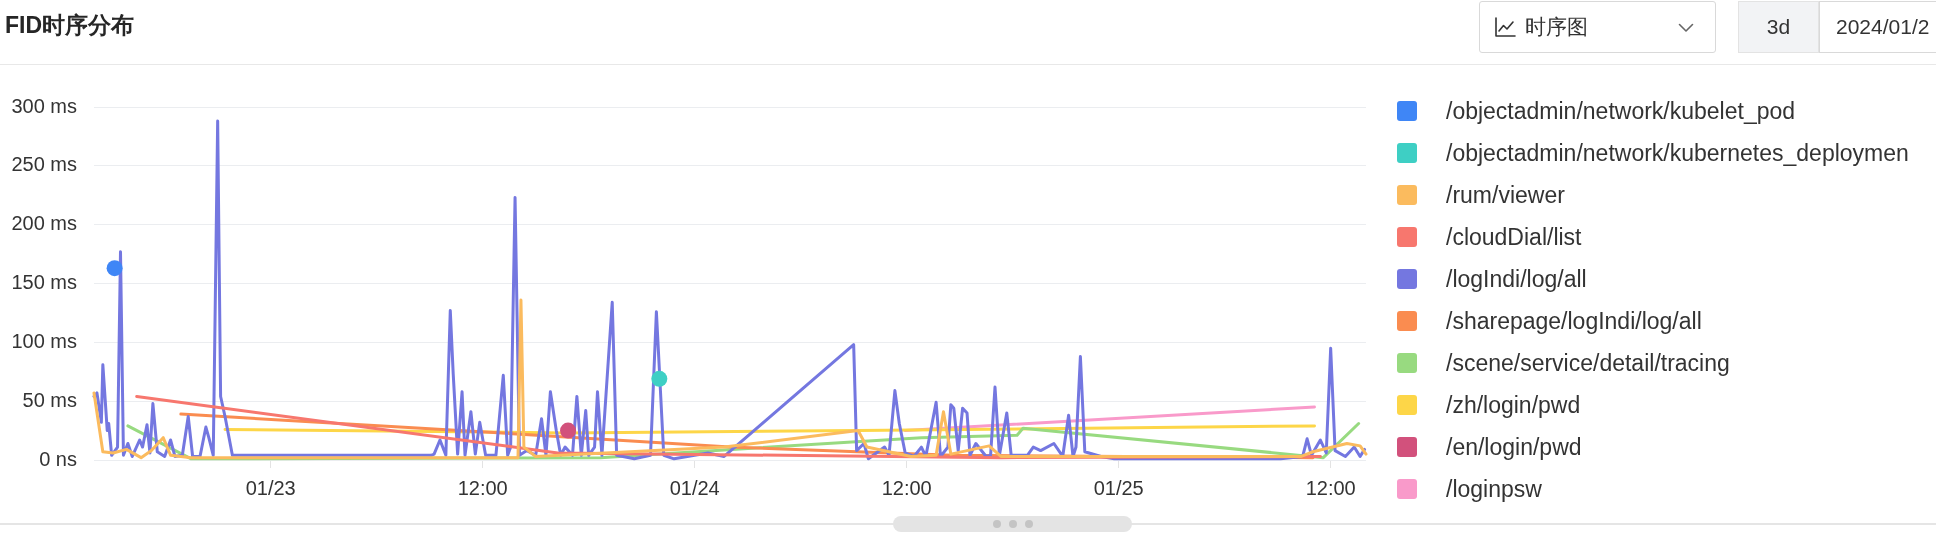  Describe the element at coordinates (44, 105) in the screenshot. I see `y-tick-label: 300 ms` at that location.